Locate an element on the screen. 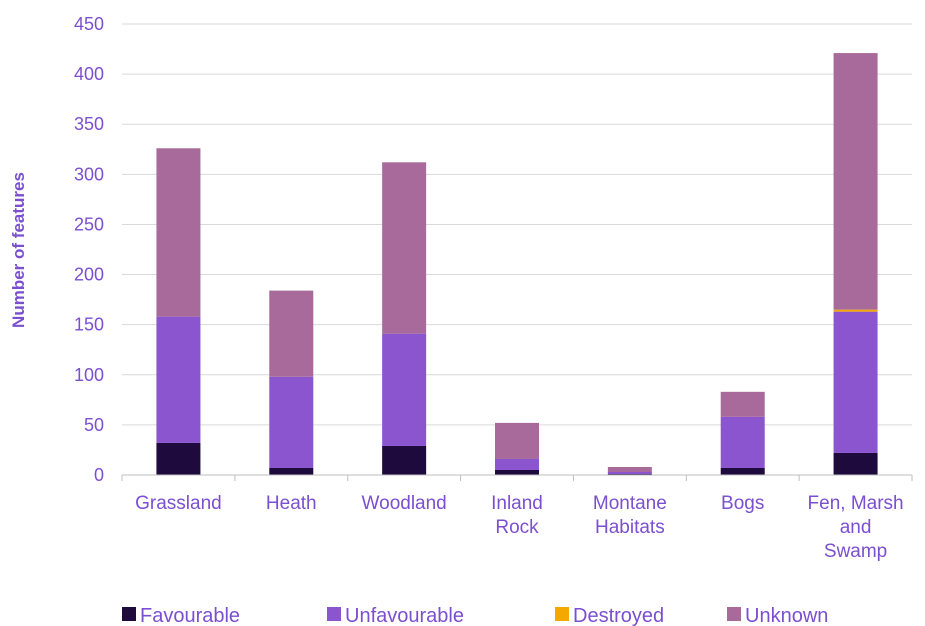 The height and width of the screenshot is (626, 925). legend-label: Unfavourable is located at coordinates (404, 615).